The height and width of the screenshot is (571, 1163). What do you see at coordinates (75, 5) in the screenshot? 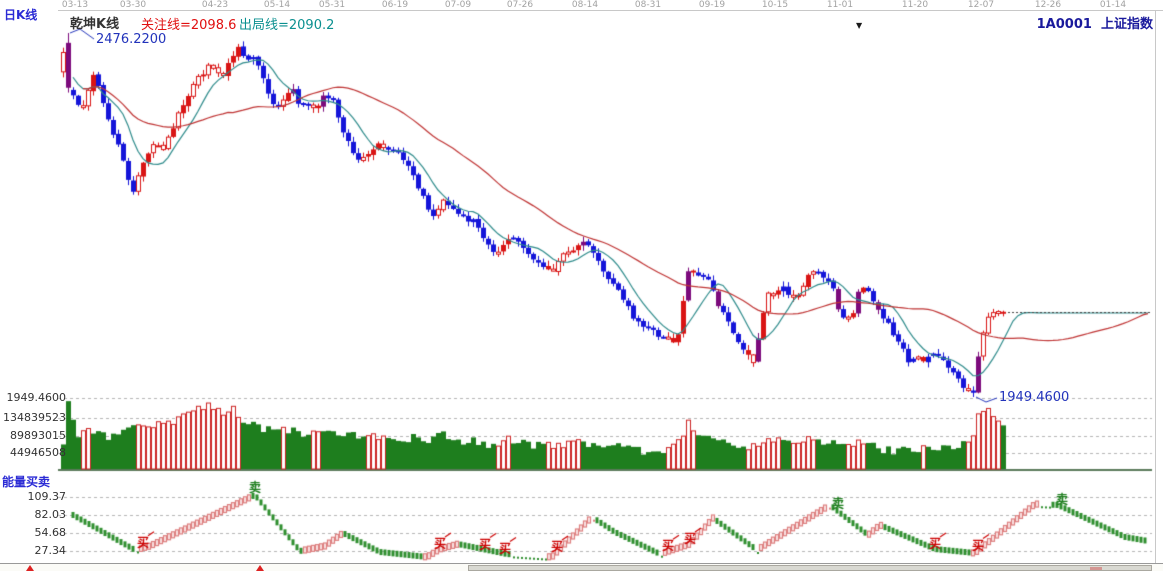
I see `date-label: 03-13` at bounding box center [75, 5].